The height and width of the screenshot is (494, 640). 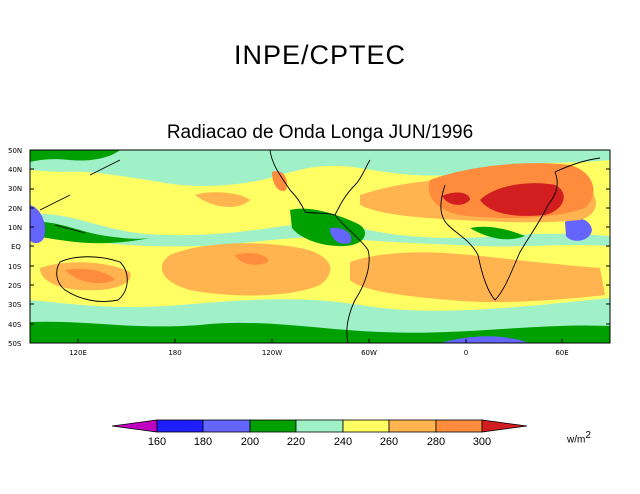 What do you see at coordinates (485, 339) in the screenshot?
I see `olr-band-180-200-south` at bounding box center [485, 339].